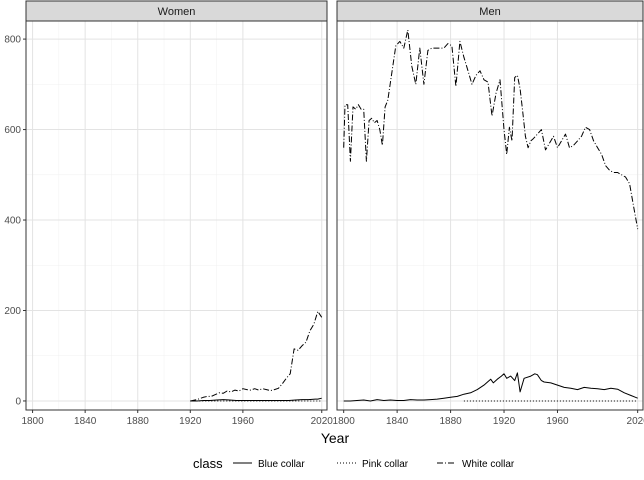 The height and width of the screenshot is (480, 644). What do you see at coordinates (335, 438) in the screenshot?
I see `x-axis-label: Year` at bounding box center [335, 438].